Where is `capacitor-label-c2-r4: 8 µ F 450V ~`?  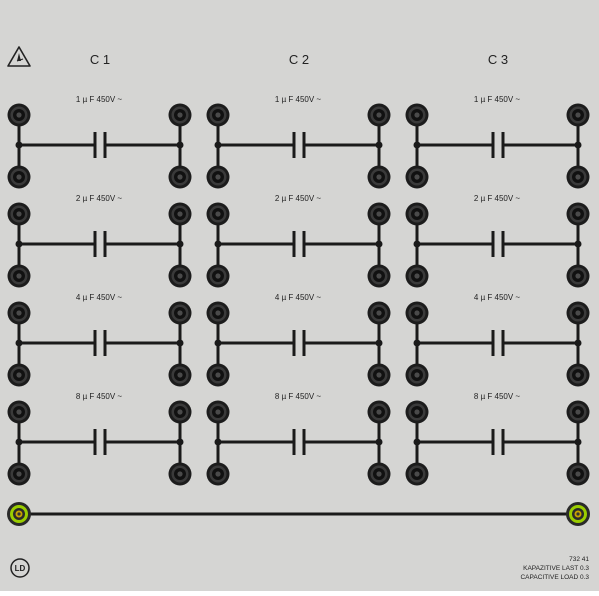 capacitor-label-c2-r4: 8 µ F 450V ~ is located at coordinates (298, 396).